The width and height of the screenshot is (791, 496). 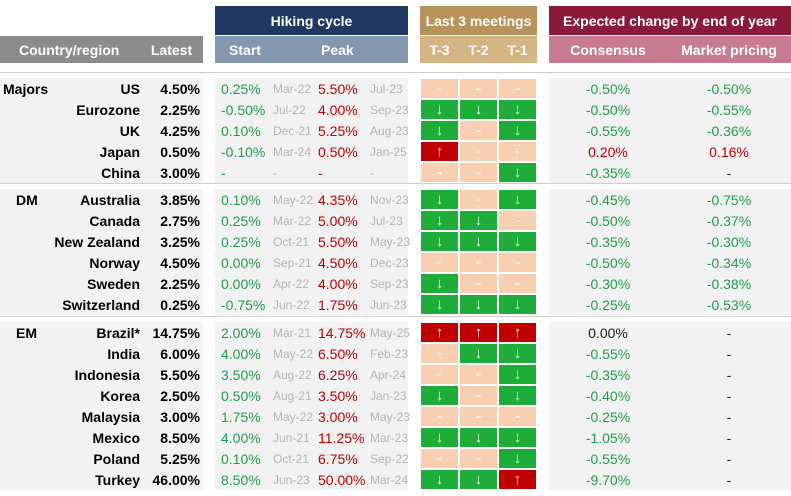 What do you see at coordinates (608, 49) in the screenshot?
I see `consensus-column-header: Consensus` at bounding box center [608, 49].